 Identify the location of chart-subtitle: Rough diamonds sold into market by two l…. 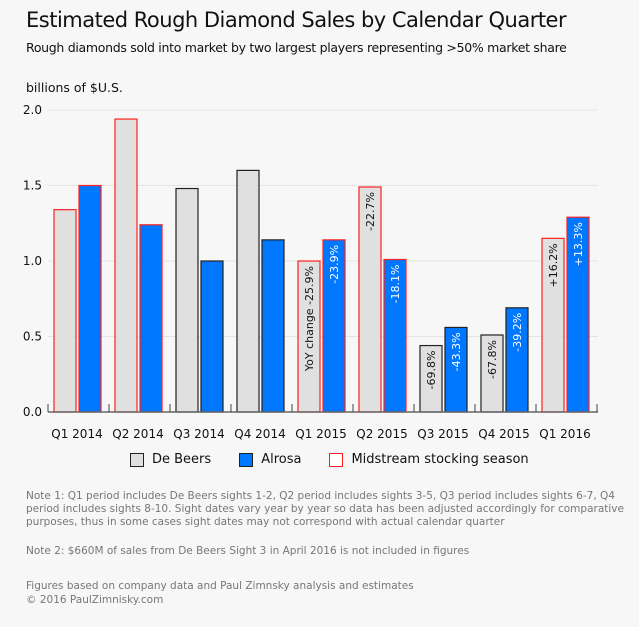
(296, 47).